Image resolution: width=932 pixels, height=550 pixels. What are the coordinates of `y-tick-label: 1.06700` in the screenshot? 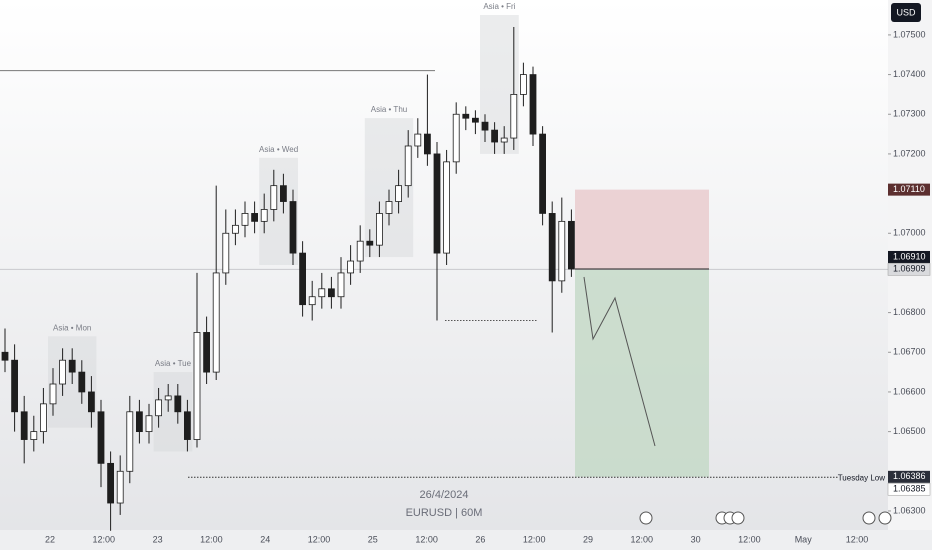 It's located at (909, 352).